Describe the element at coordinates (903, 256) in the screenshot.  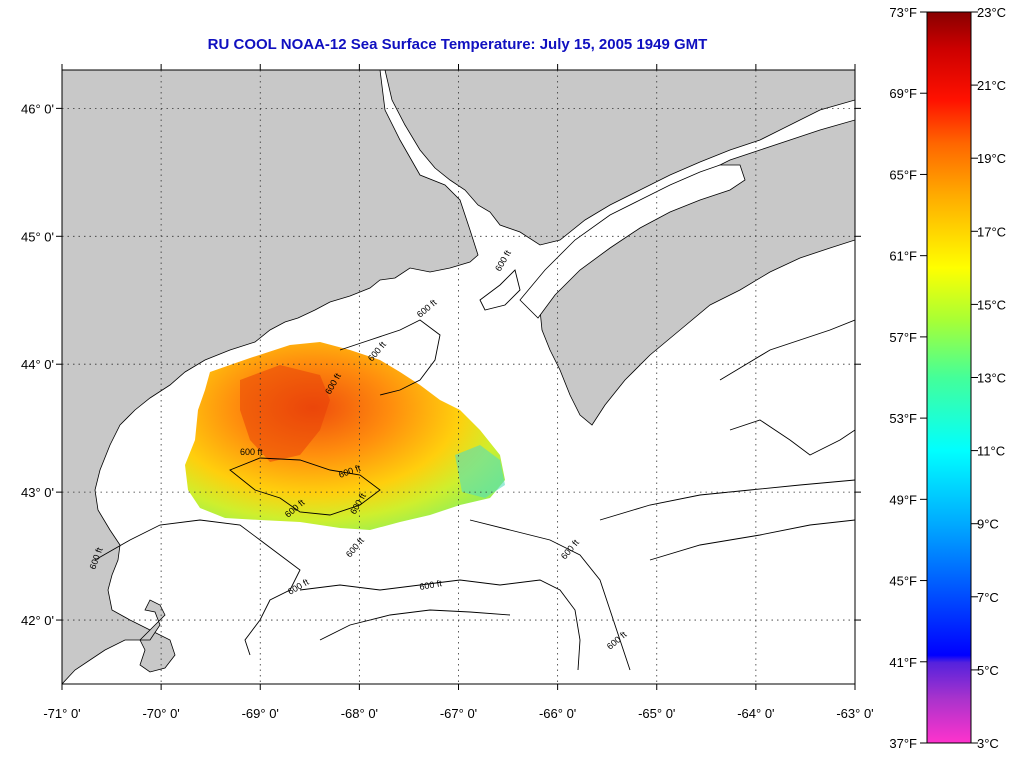
I see `colorbar-f-label-3: 61°F` at that location.